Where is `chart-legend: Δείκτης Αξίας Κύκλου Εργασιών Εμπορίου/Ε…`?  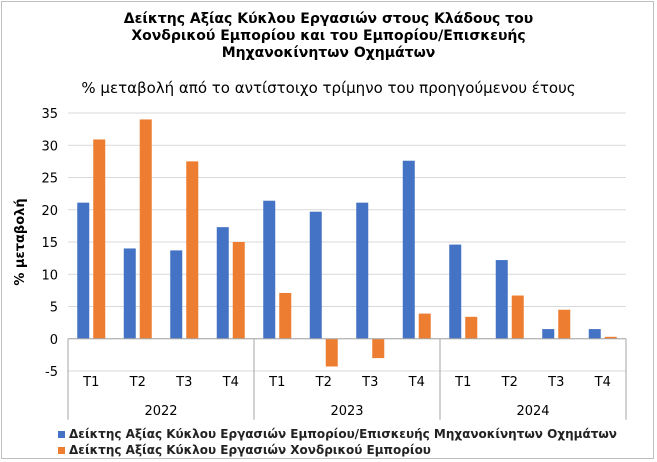
chart-legend: Δείκτης Αξίας Κύκλου Εργασιών Εμπορίου/Ε… is located at coordinates (337, 442).